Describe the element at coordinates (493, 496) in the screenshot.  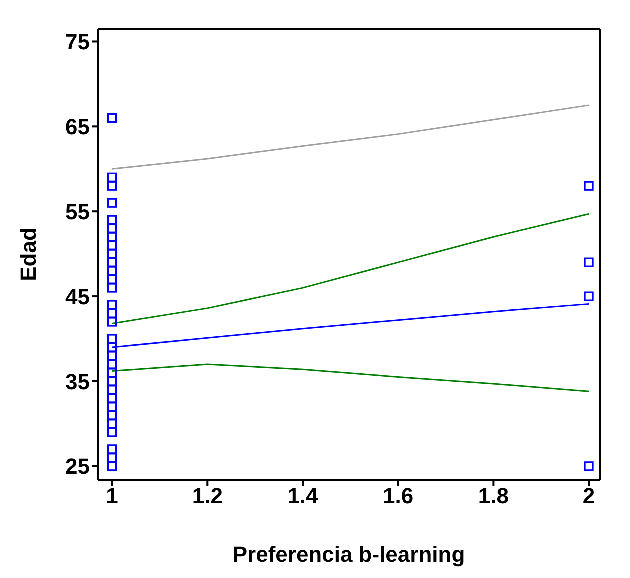
I see `x-tick-label: 1.8` at that location.